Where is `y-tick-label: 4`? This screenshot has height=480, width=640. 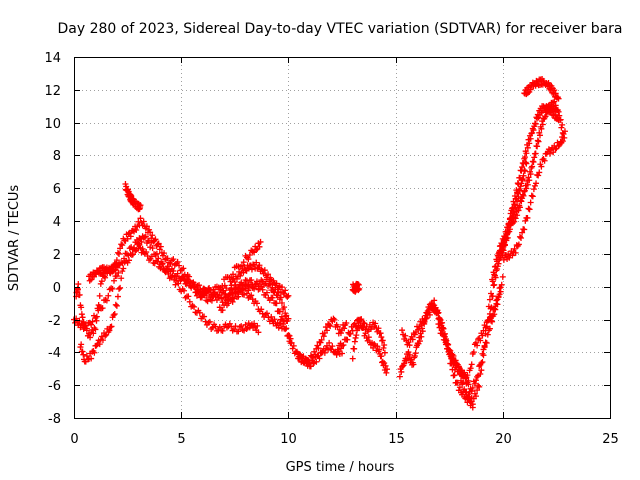
y-tick-label: 4 is located at coordinates (57, 222).